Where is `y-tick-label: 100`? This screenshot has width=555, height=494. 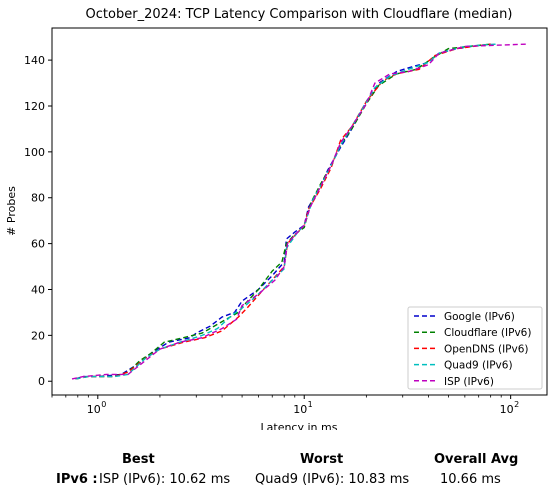 y-tick-label: 100 is located at coordinates (34, 152).